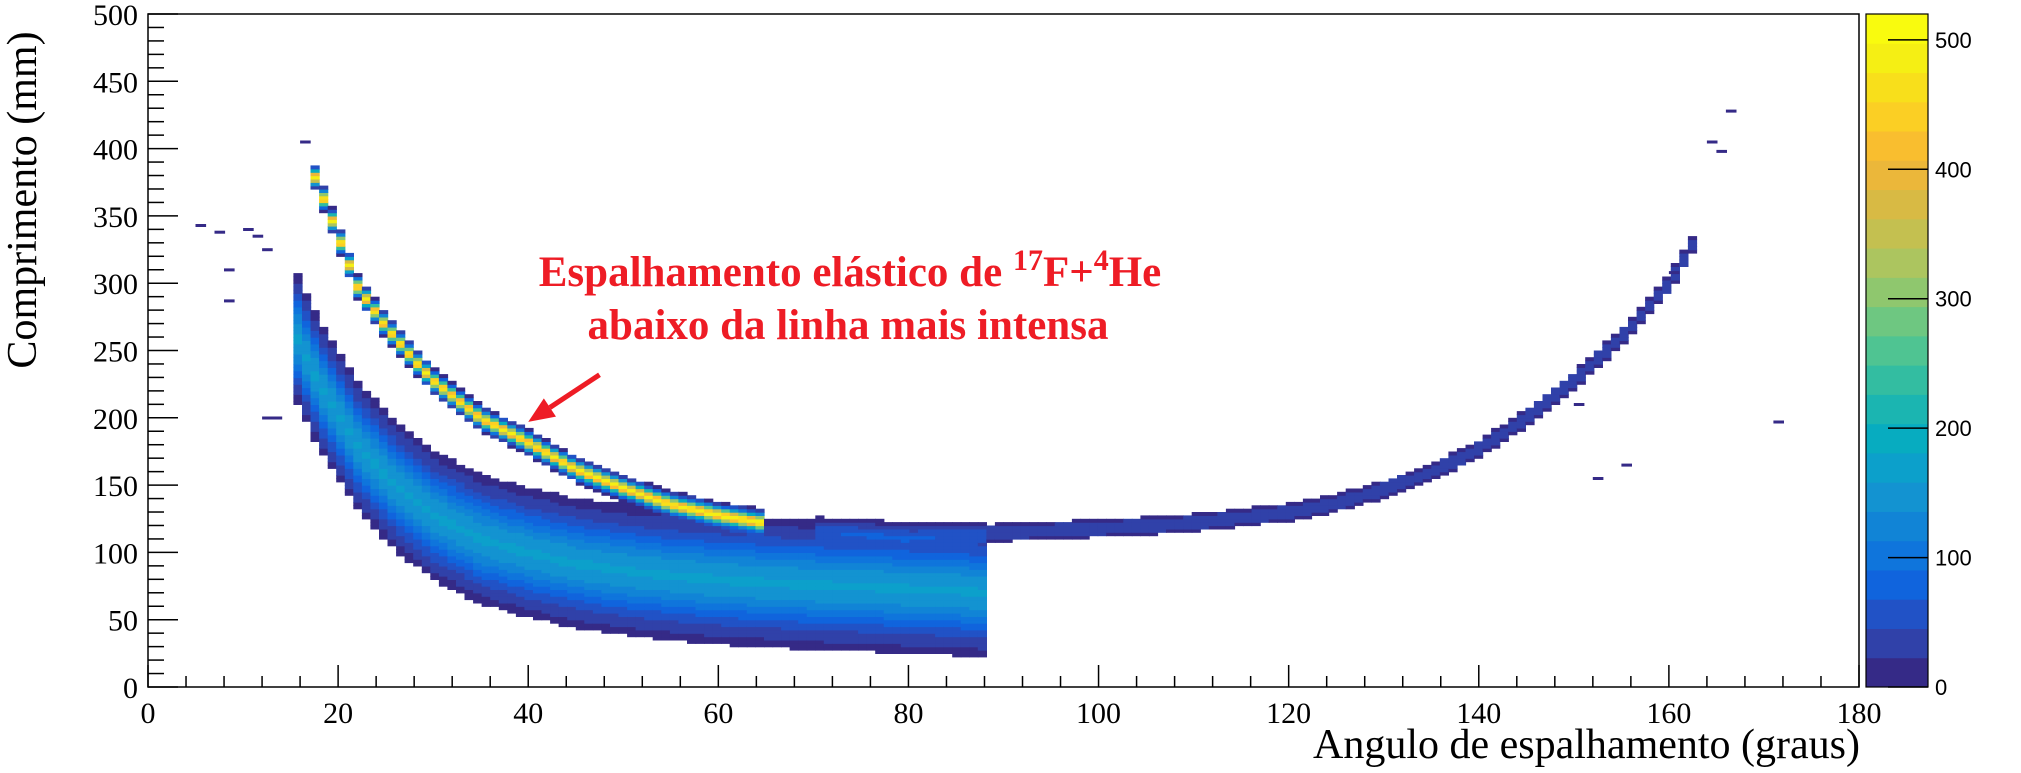  What do you see at coordinates (528, 713) in the screenshot?
I see `x-tick-label: 40` at bounding box center [528, 713].